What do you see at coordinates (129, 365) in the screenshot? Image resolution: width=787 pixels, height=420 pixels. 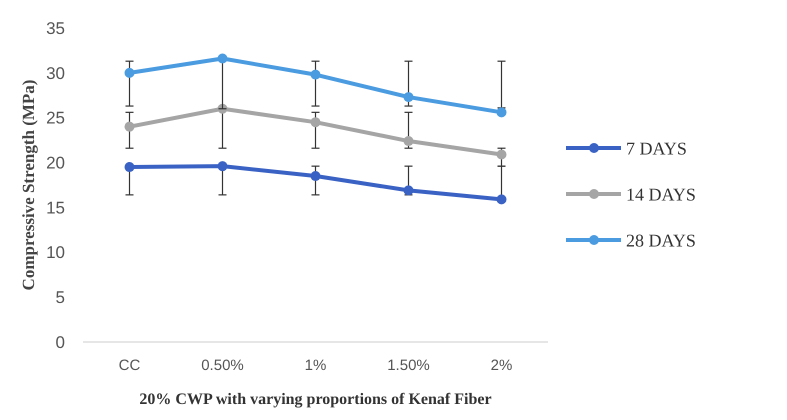 I see `x-tick-label: CC` at bounding box center [129, 365].